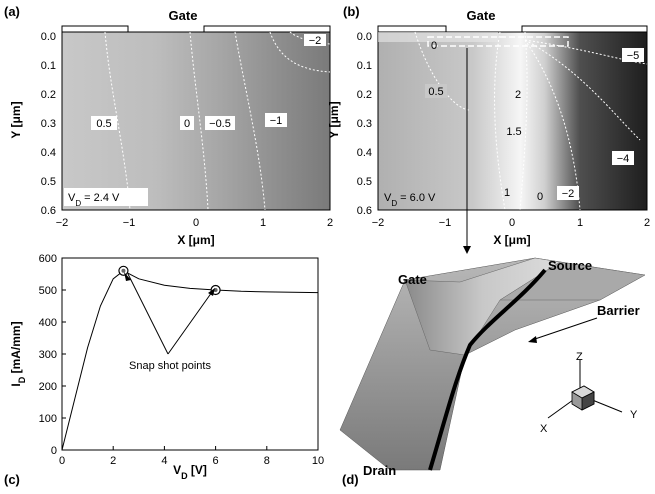 This screenshot has height=494, width=655. I want to click on panel-c-annotation: Snap shot points, so click(170, 366).